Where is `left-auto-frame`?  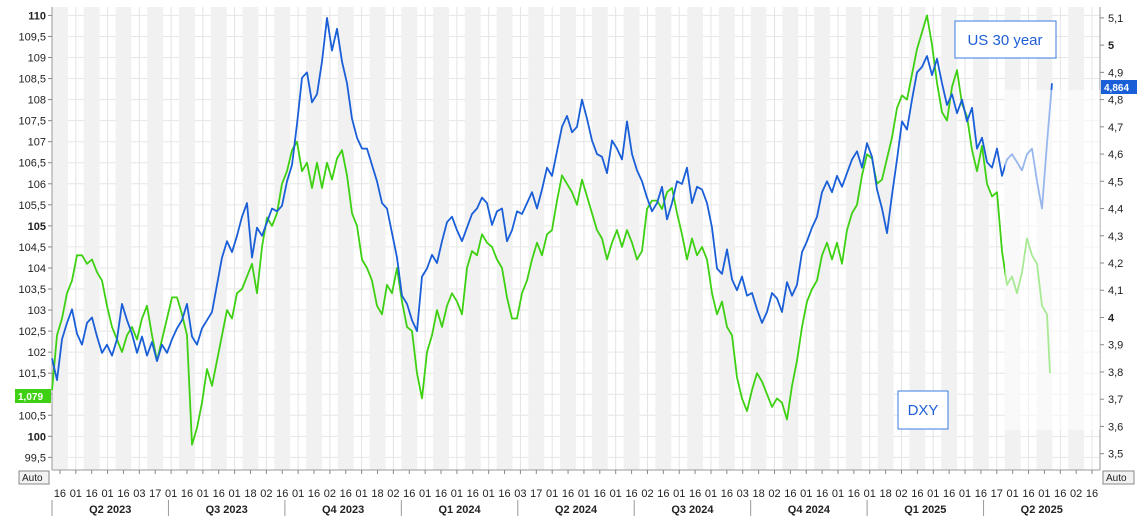 left-auto-frame is located at coordinates (34, 477).